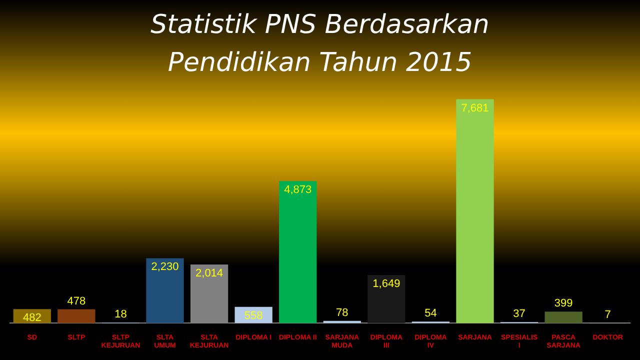  I want to click on data-label: 482, so click(32, 318).